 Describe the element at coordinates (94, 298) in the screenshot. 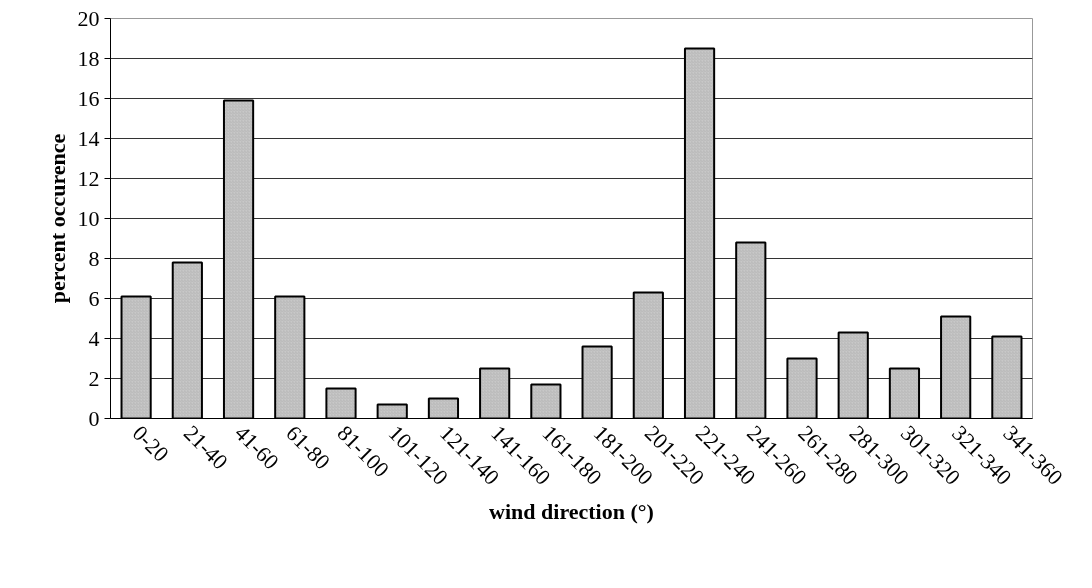

I see `y-tick-label: 6` at that location.